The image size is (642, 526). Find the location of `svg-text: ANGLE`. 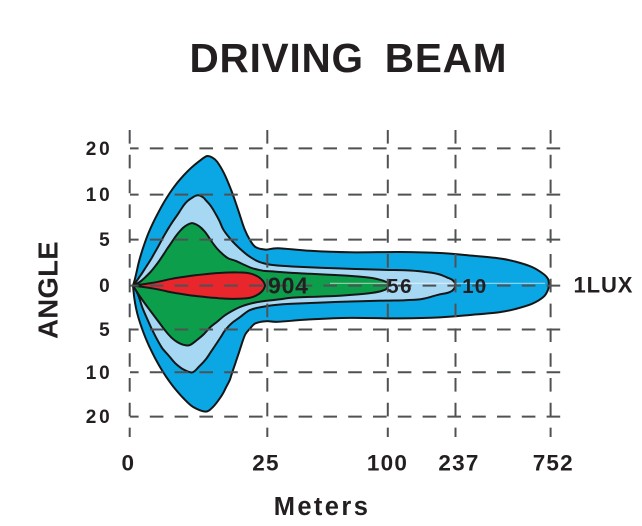

svg-text: ANGLE is located at coordinates (47, 290).